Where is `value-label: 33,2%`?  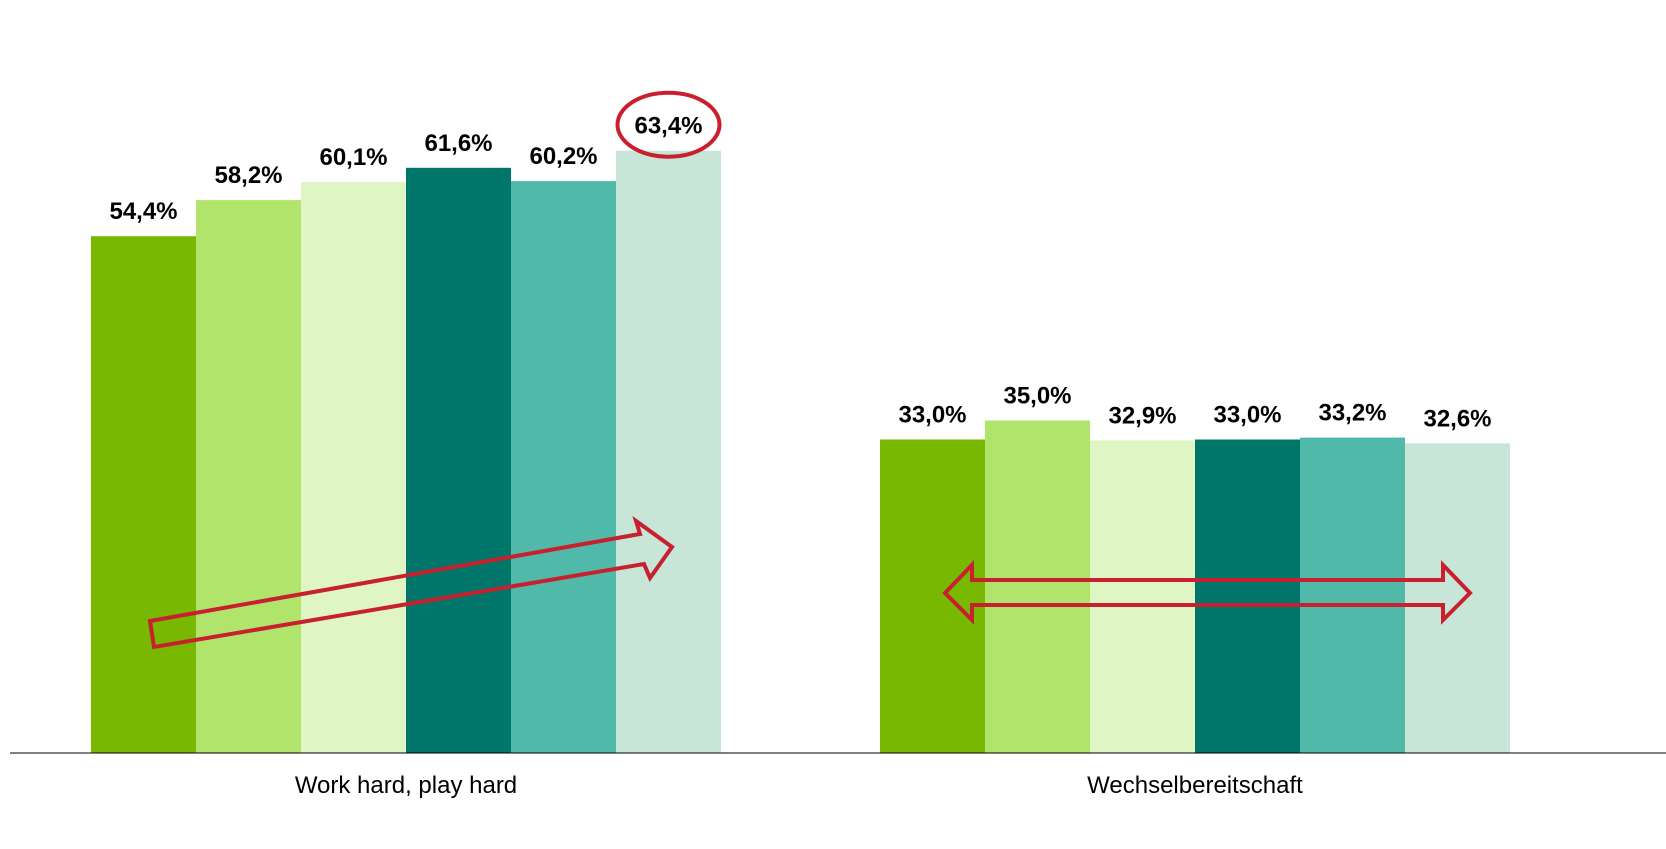 value-label: 33,2% is located at coordinates (1352, 413).